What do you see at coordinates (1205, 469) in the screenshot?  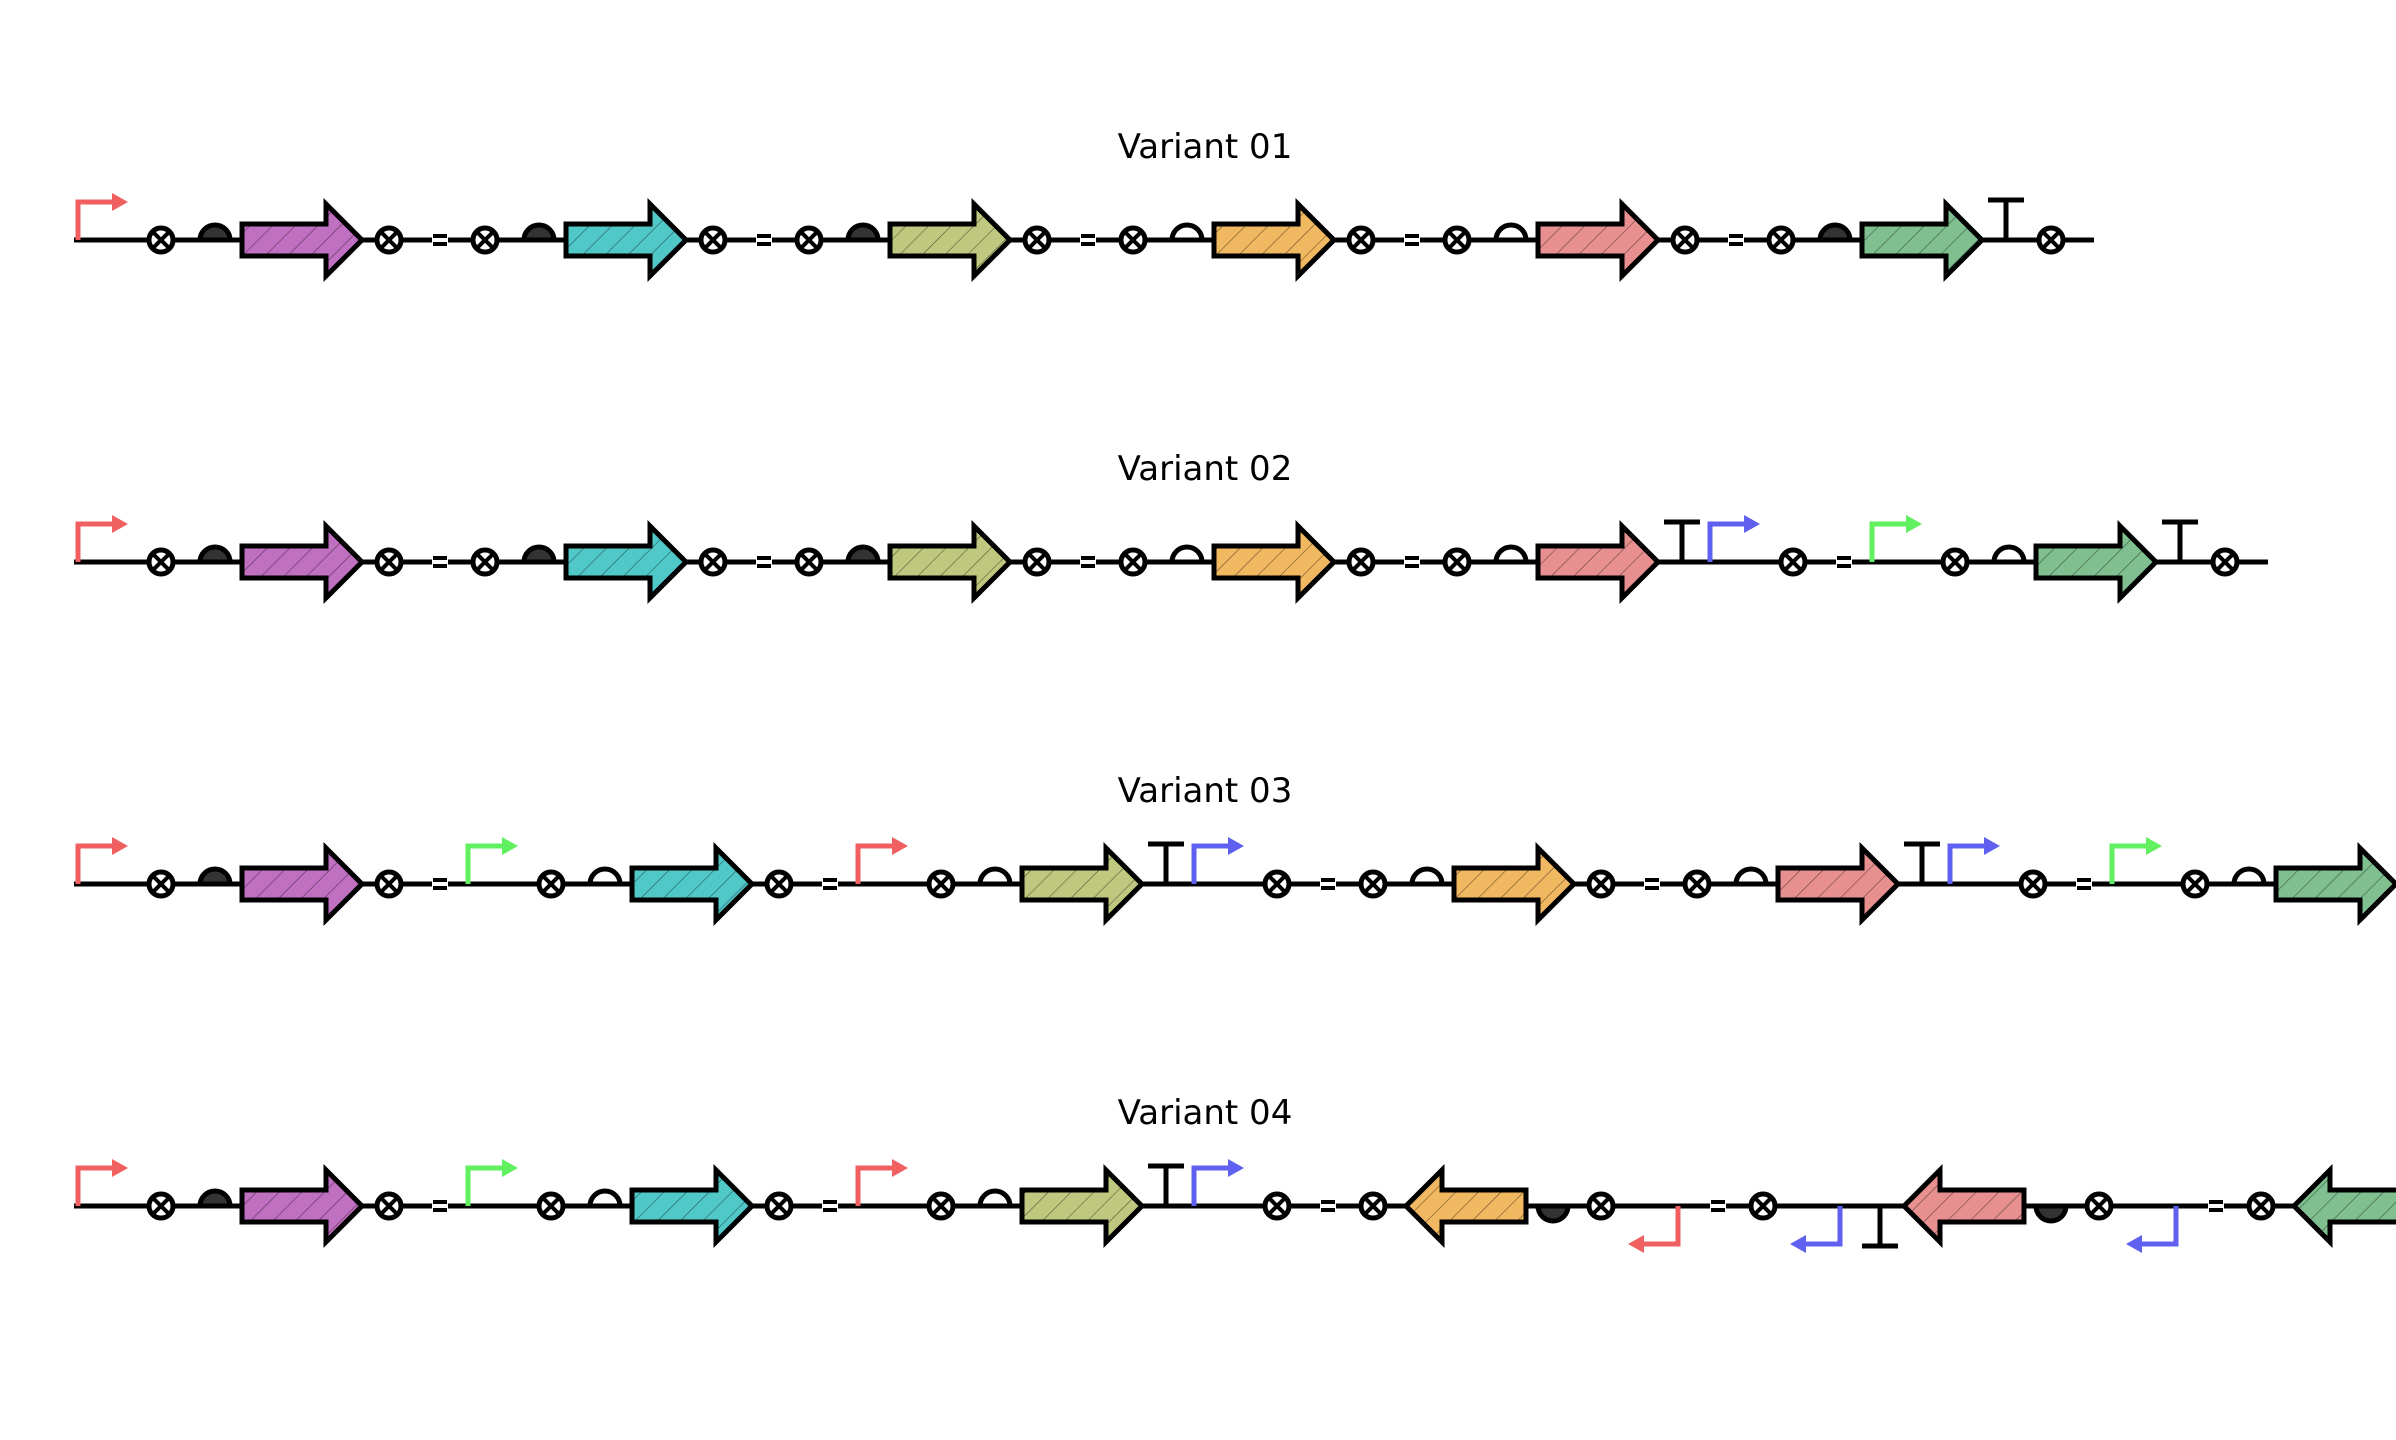 I see `variant-title: Variant 02` at bounding box center [1205, 469].